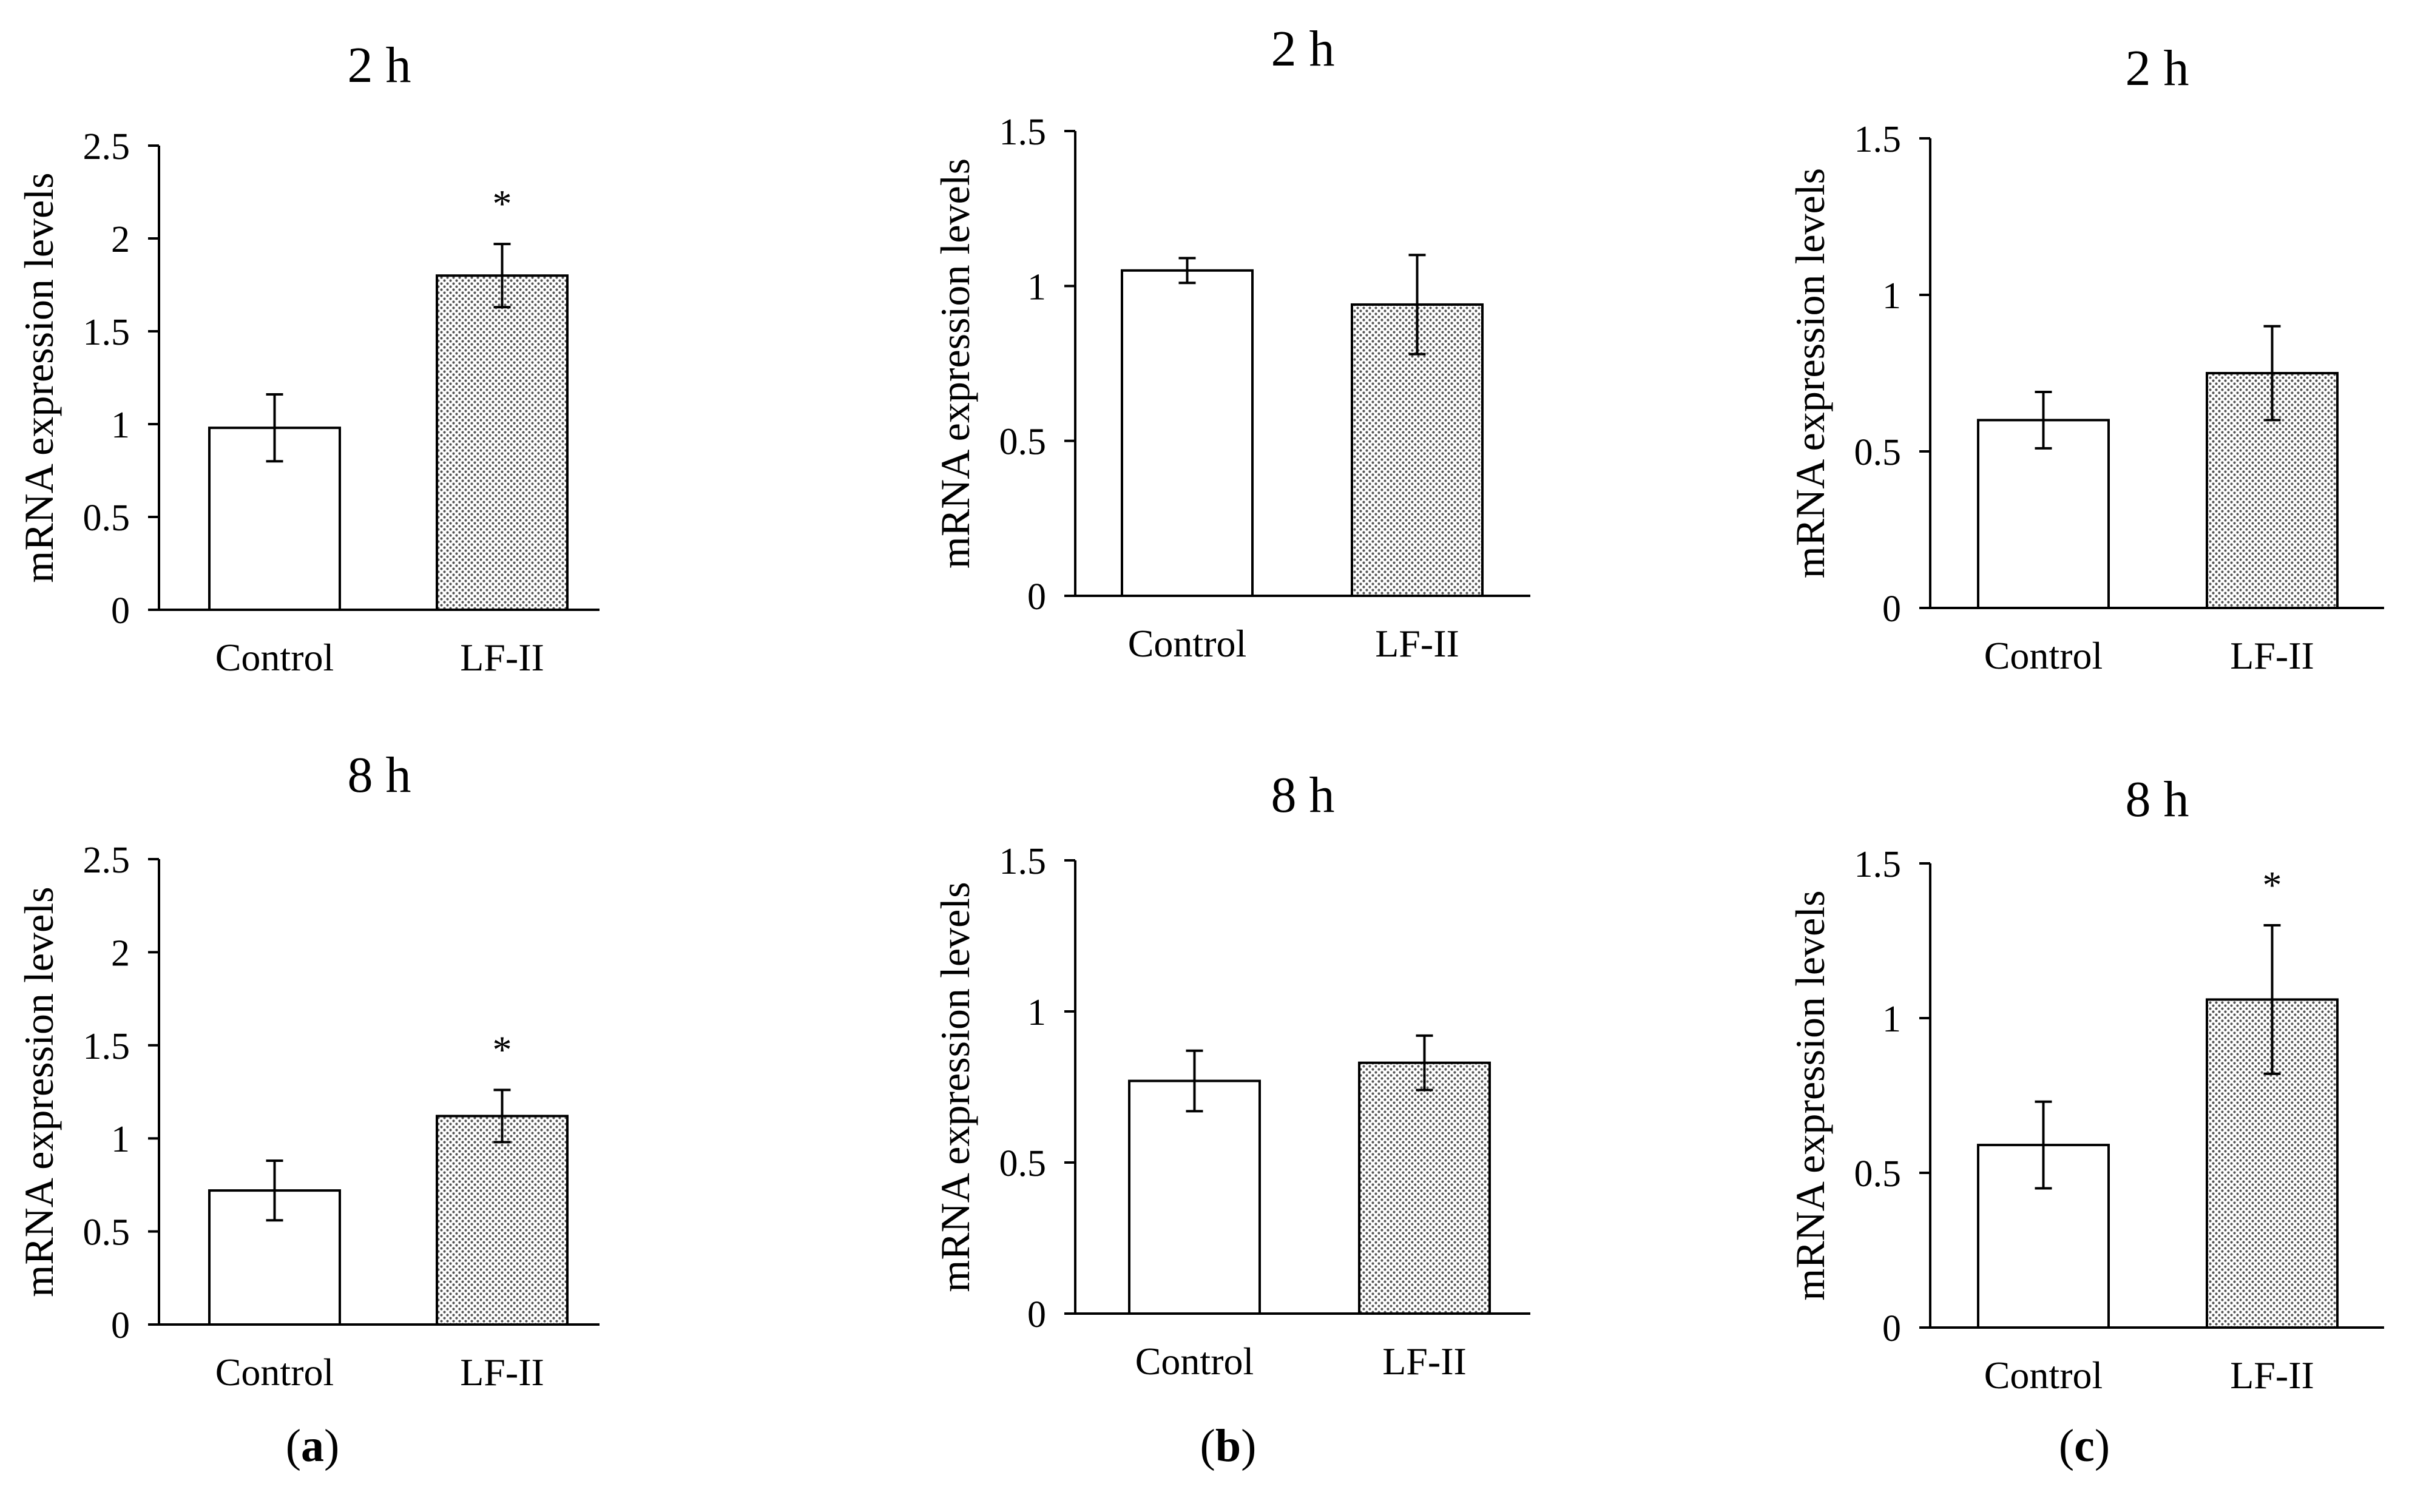  What do you see at coordinates (120, 239) in the screenshot?
I see `chart-1-ytick-label-4: 2` at bounding box center [120, 239].